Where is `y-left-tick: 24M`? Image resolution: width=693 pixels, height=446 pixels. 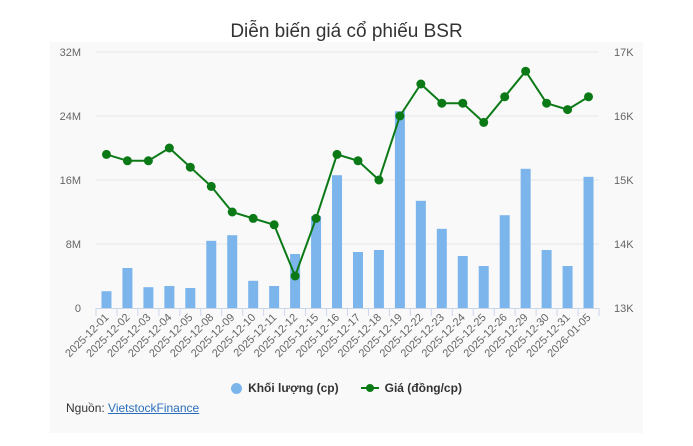
y-left-tick: 24M is located at coordinates (70, 117).